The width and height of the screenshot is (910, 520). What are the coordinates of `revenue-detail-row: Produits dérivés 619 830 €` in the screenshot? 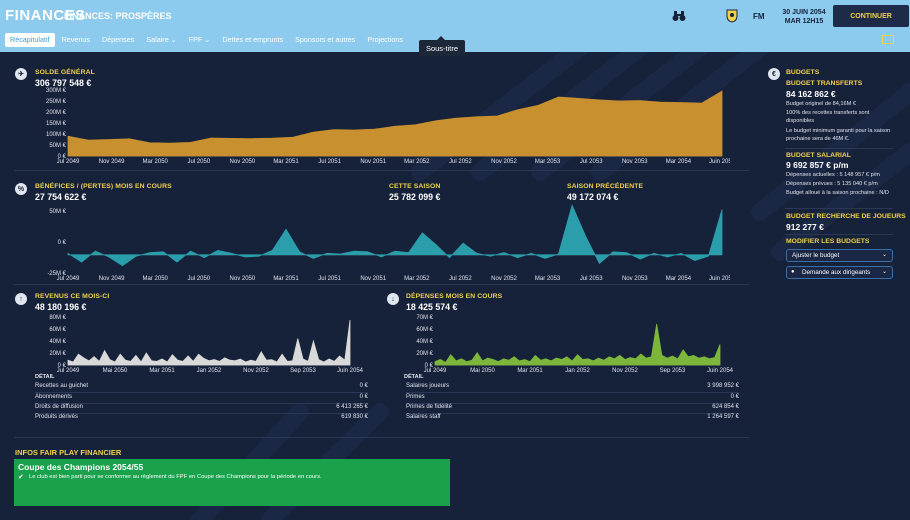 It's located at (201, 419).